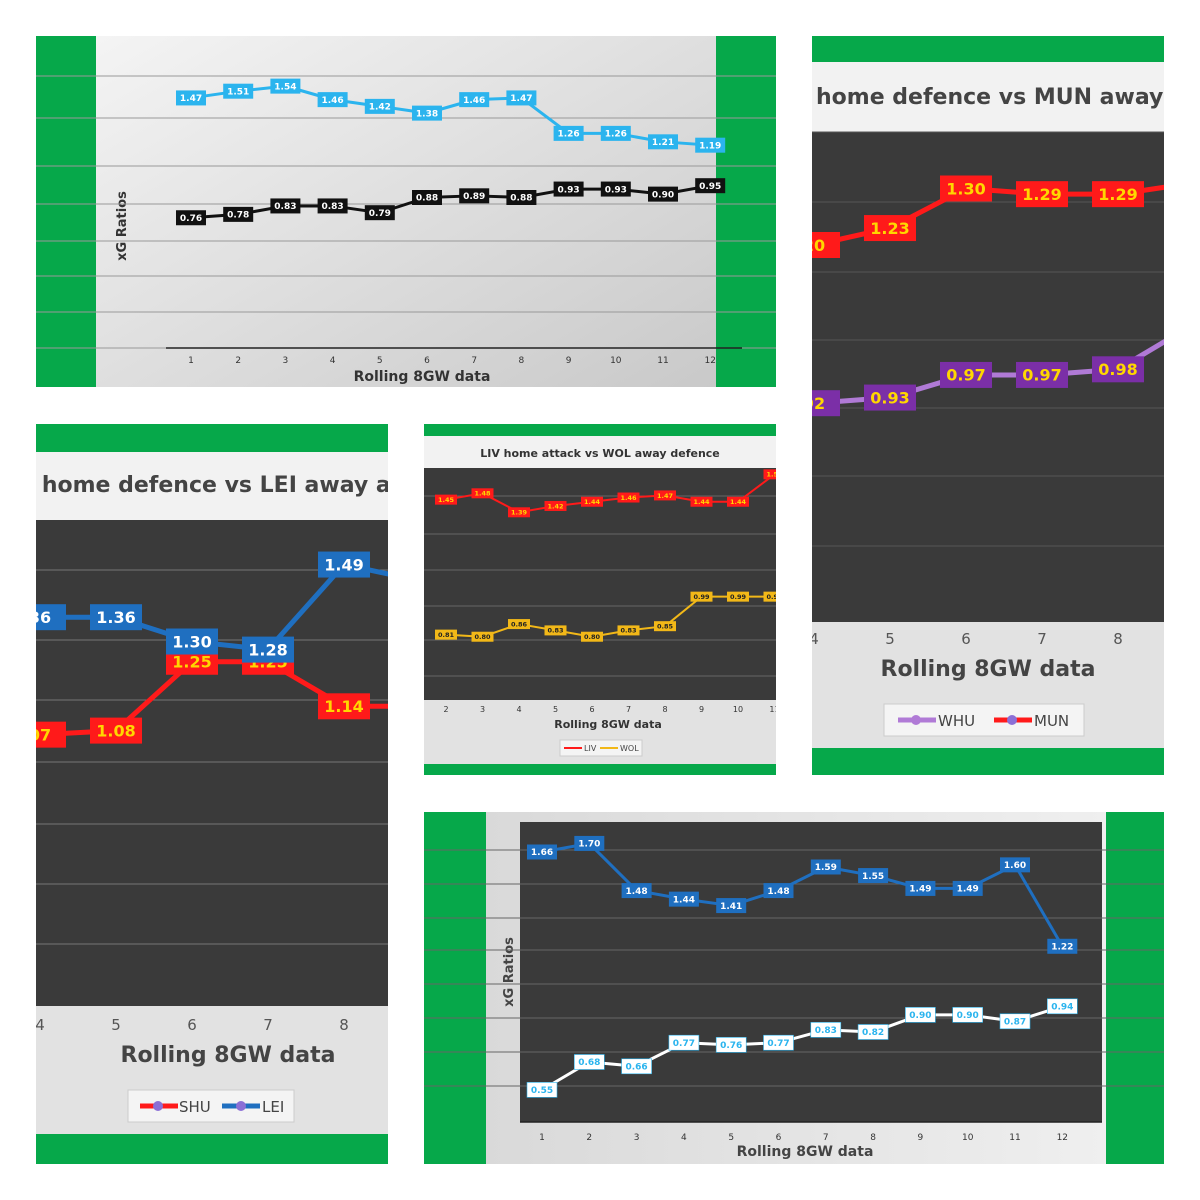  What do you see at coordinates (1042, 639) in the screenshot?
I see `x-tick-label: 7` at bounding box center [1042, 639].